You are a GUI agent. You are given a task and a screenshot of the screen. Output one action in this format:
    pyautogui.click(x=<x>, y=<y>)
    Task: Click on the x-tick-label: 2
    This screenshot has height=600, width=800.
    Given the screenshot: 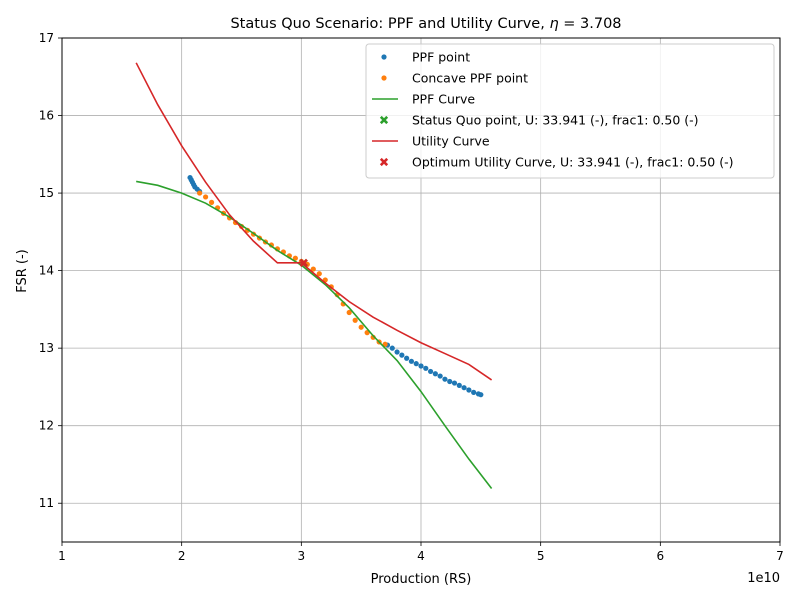 What is the action you would take?
    pyautogui.click(x=182, y=556)
    